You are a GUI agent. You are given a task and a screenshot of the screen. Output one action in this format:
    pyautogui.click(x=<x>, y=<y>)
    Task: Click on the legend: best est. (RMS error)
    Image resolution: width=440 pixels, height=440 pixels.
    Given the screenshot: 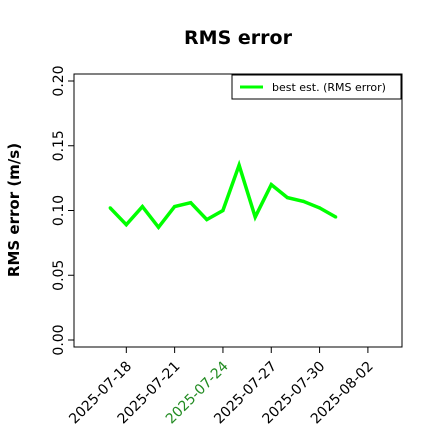 What is the action you would take?
    pyautogui.click(x=316, y=87)
    